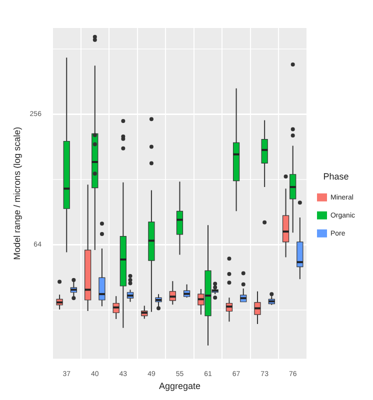 The height and width of the screenshot is (400, 373). Describe the element at coordinates (179, 386) in the screenshot. I see `x-axis-title: Aggregate` at that location.